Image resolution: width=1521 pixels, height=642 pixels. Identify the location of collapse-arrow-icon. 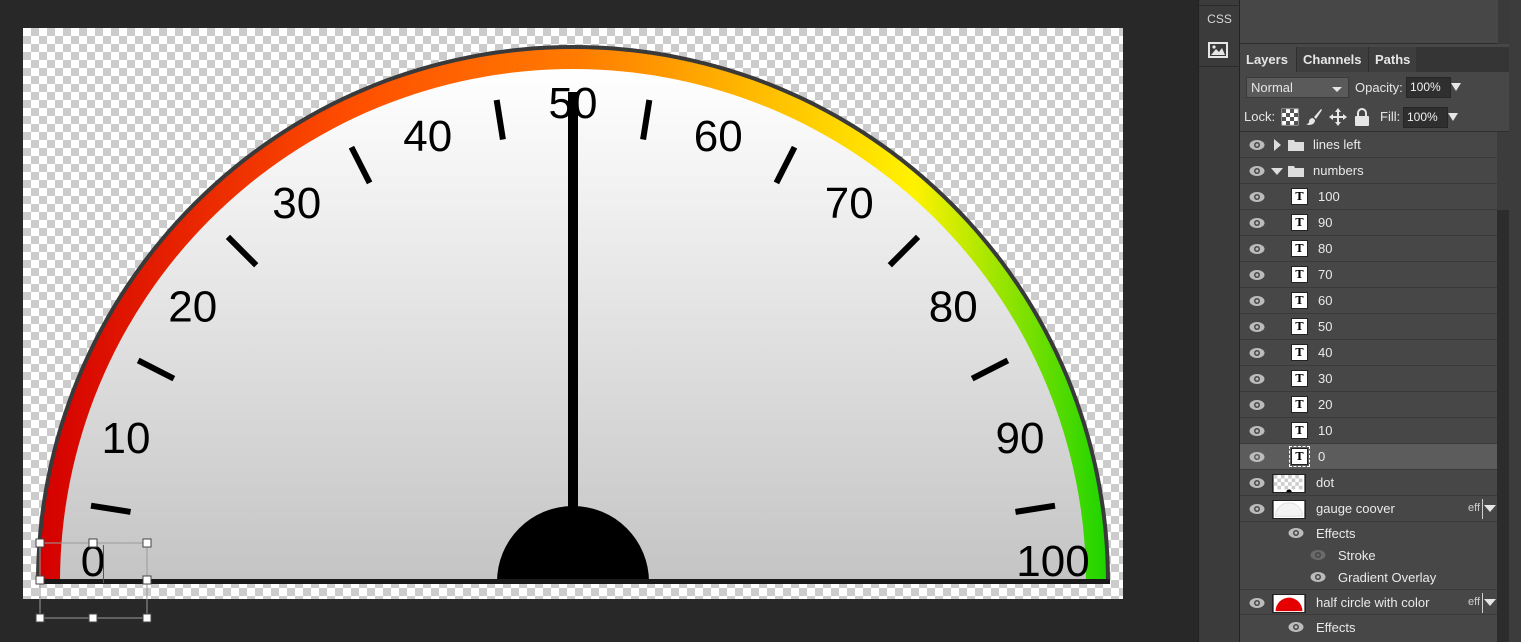
(1277, 171).